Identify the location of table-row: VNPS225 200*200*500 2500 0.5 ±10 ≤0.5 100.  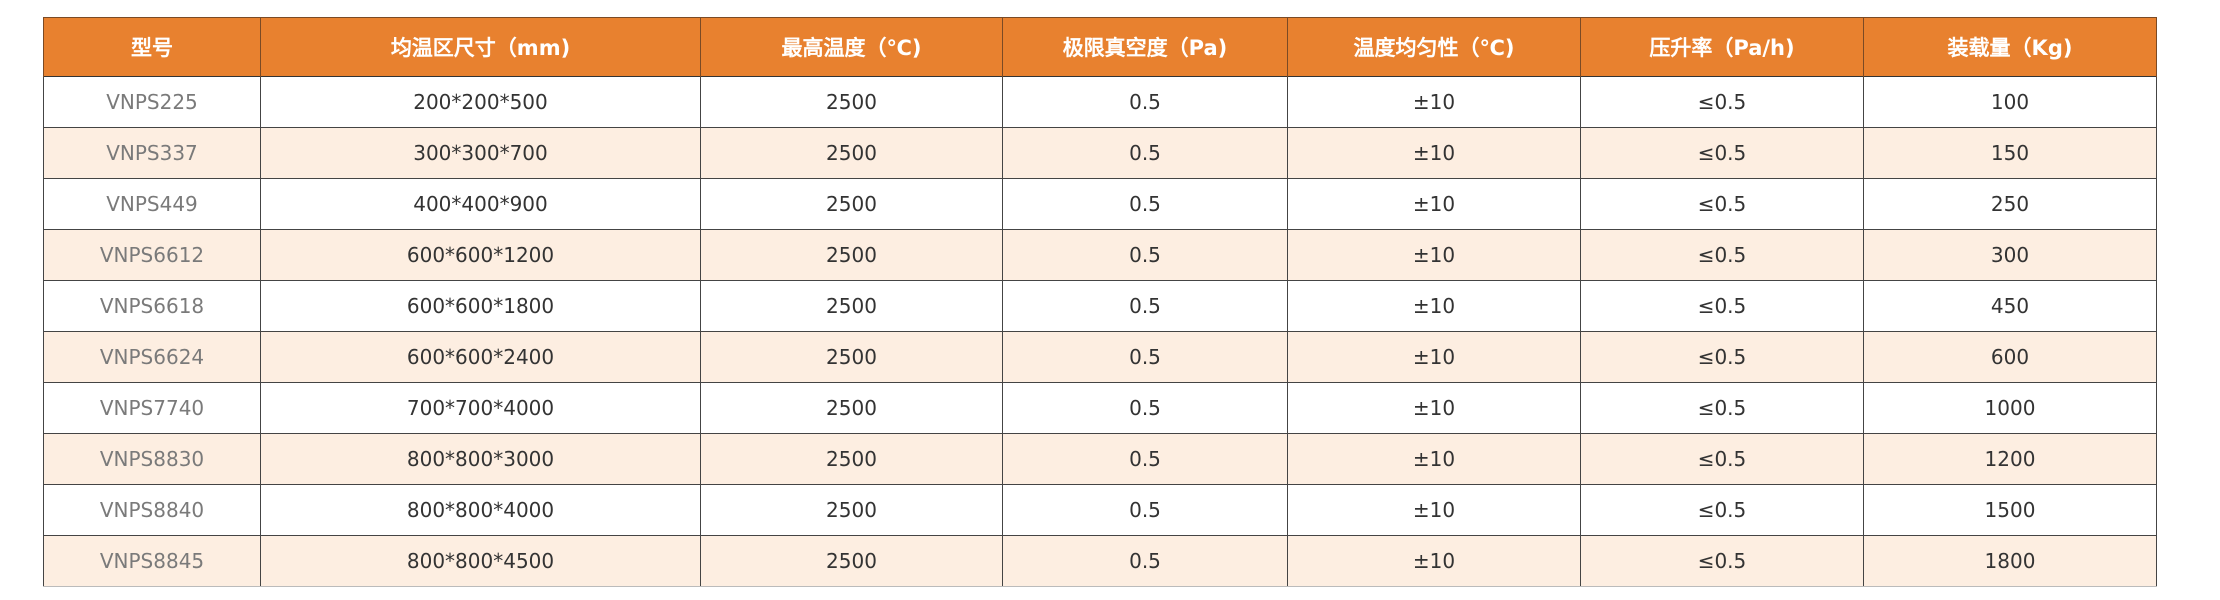
(1100, 102).